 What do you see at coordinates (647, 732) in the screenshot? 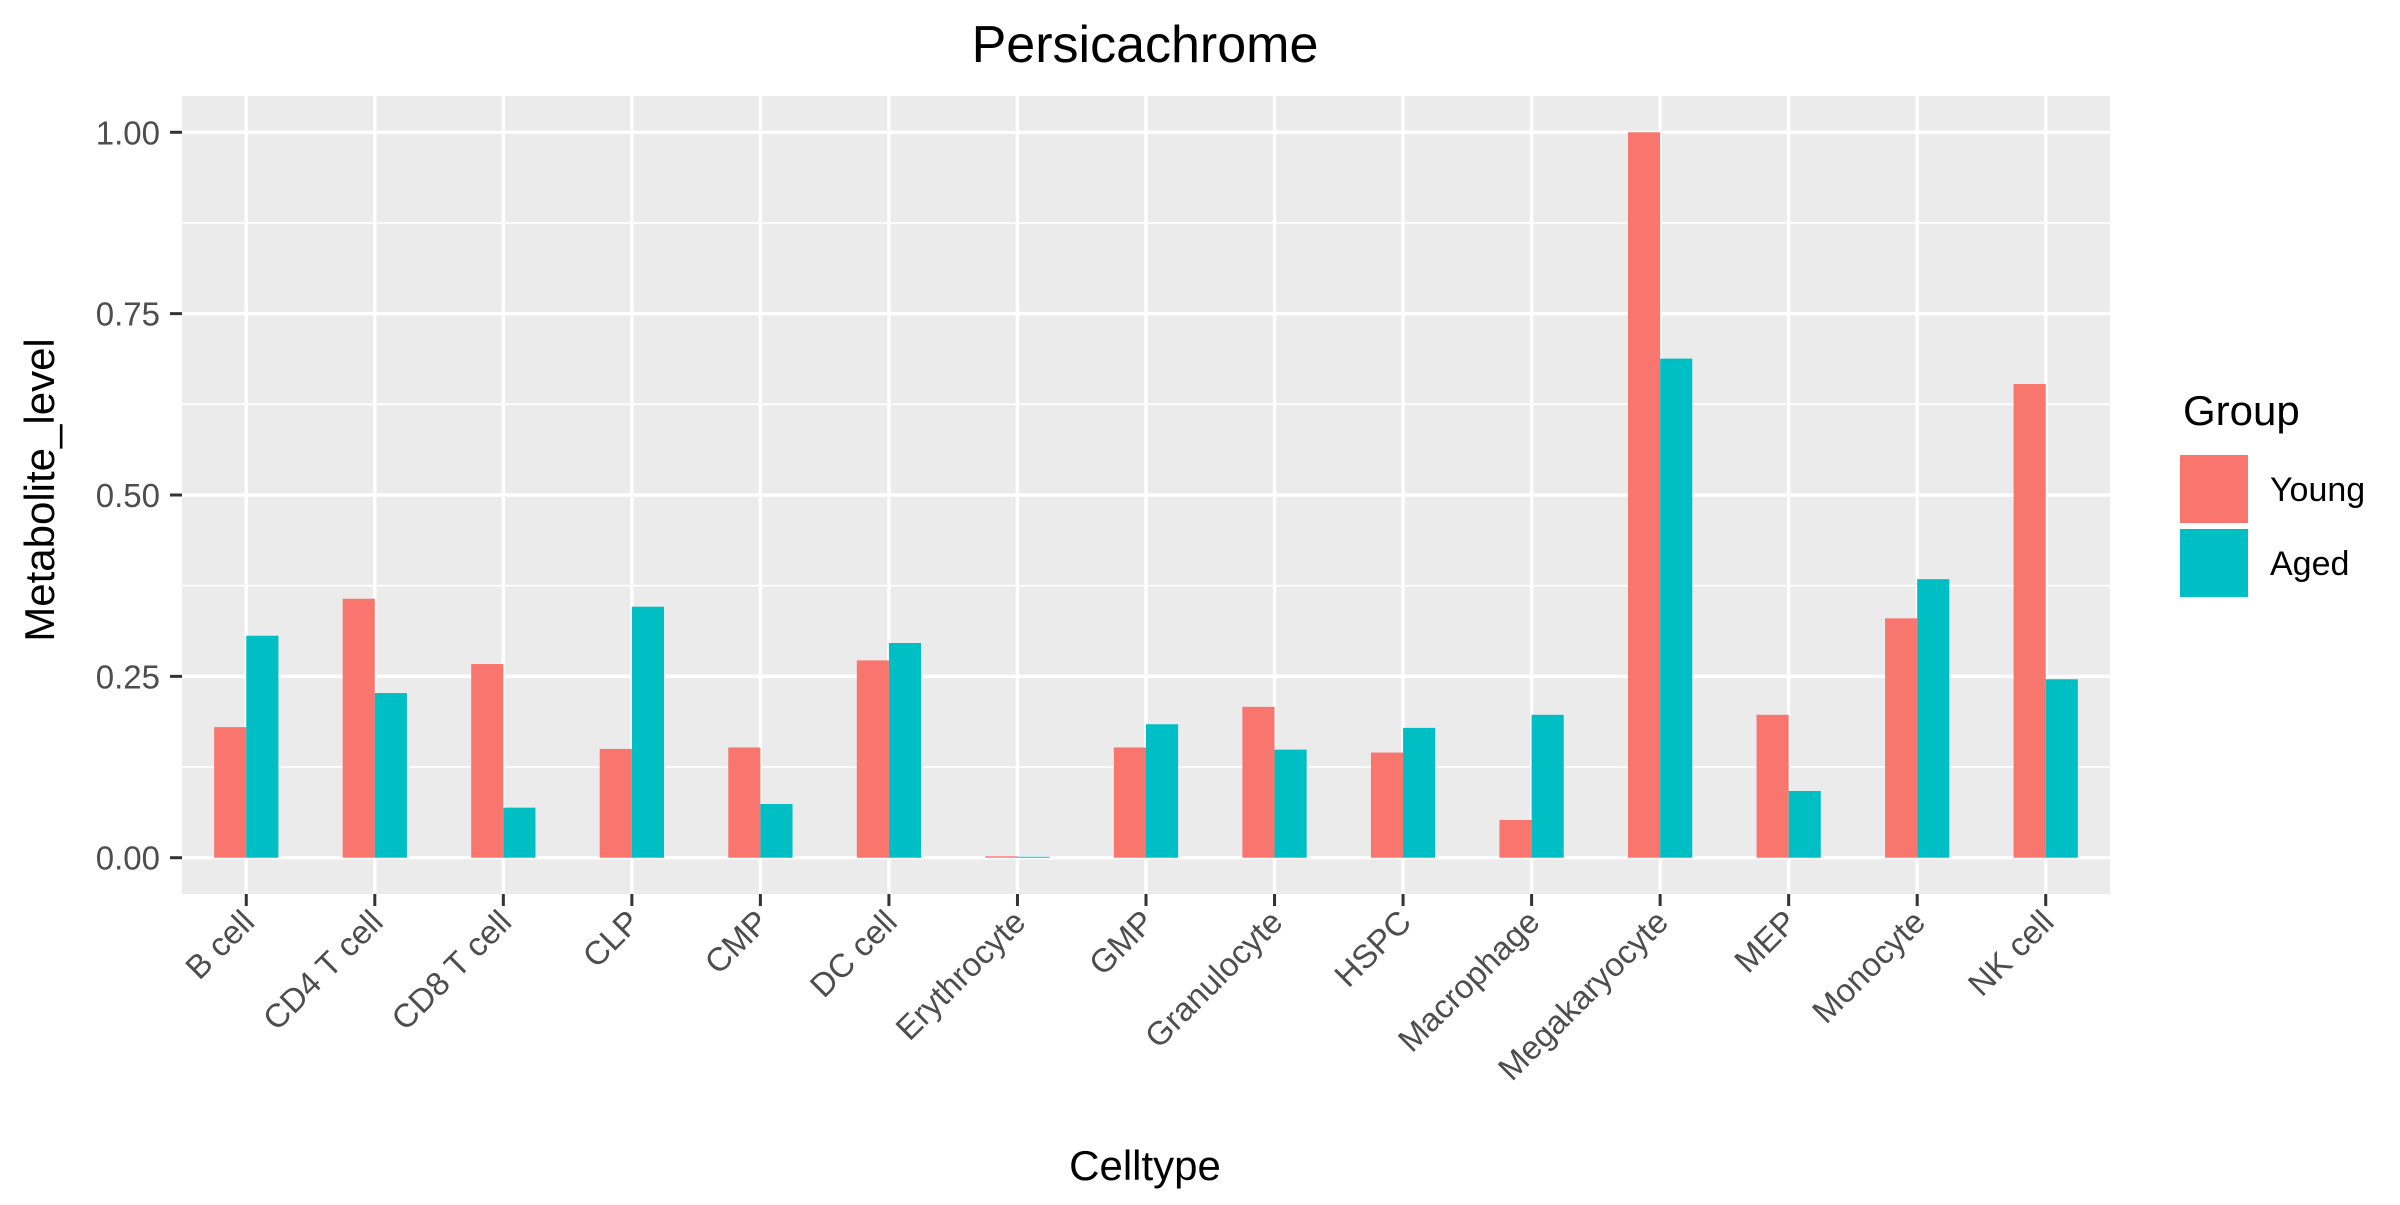
I see `bar-aged-clp` at bounding box center [647, 732].